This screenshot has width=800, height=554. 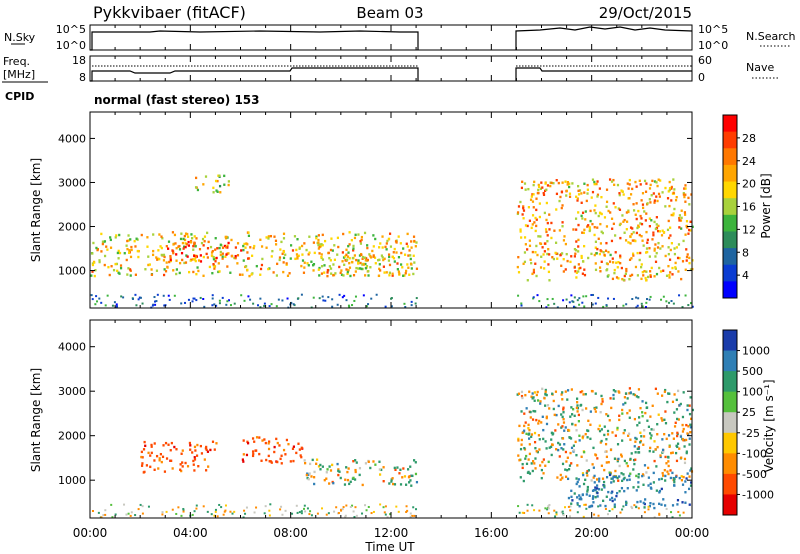 What do you see at coordinates (177, 100) in the screenshot?
I see `cpid-mode: normal (fast stereo) 153` at bounding box center [177, 100].